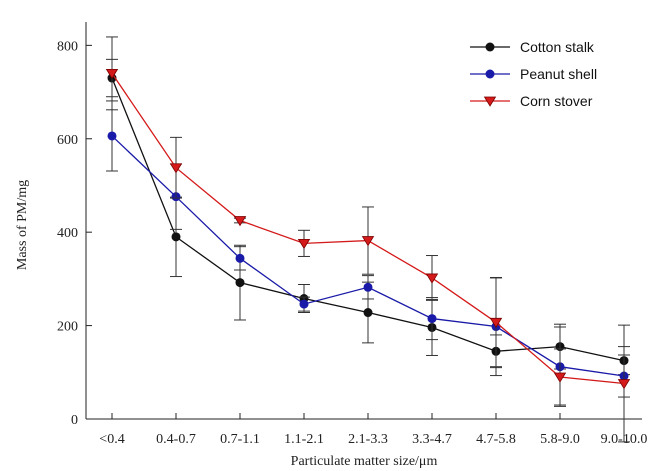 This screenshot has width=653, height=471. What do you see at coordinates (176, 439) in the screenshot?
I see `x-tick-label: 0.4-0.7` at bounding box center [176, 439].